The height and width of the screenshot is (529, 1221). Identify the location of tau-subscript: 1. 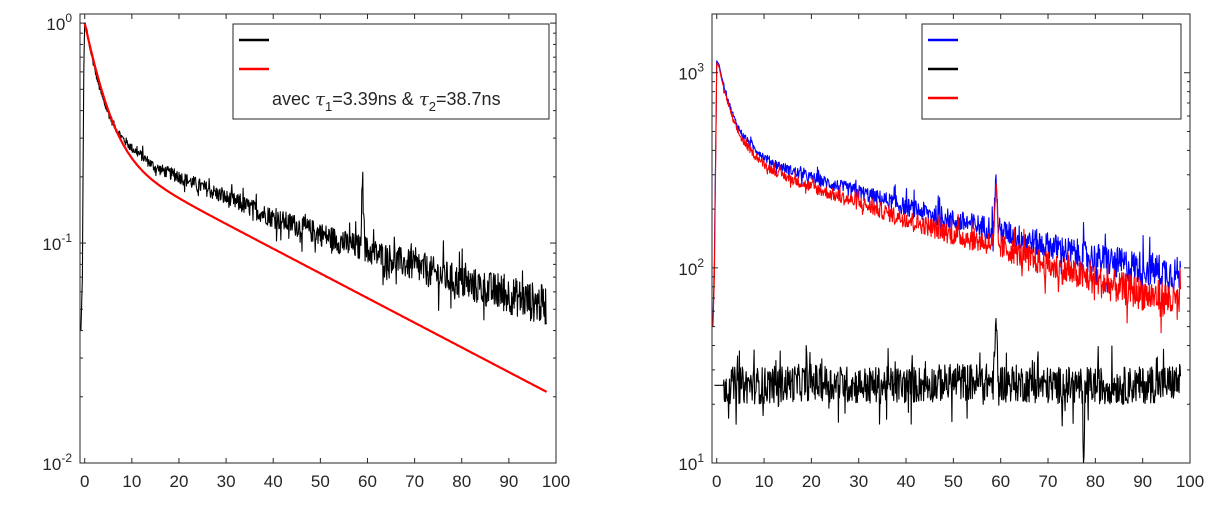
(328, 106).